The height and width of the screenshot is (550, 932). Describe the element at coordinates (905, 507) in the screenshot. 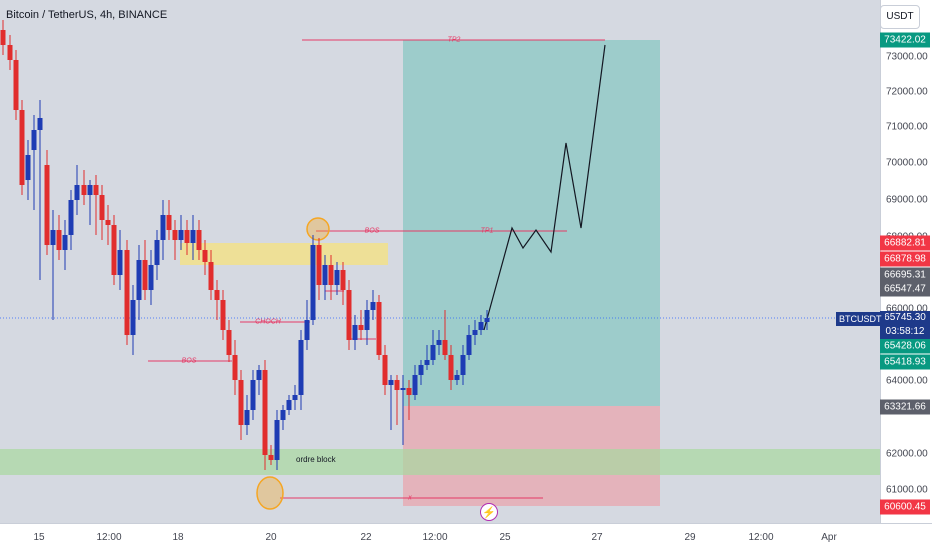

I see `price-tag-stop: 60600.45` at that location.